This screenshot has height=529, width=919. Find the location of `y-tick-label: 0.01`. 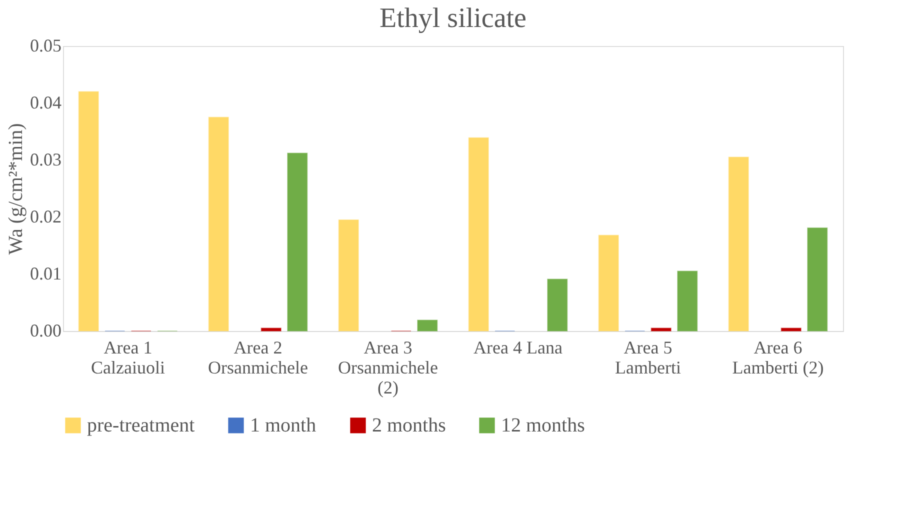

y-tick-label: 0.01 is located at coordinates (46, 274).